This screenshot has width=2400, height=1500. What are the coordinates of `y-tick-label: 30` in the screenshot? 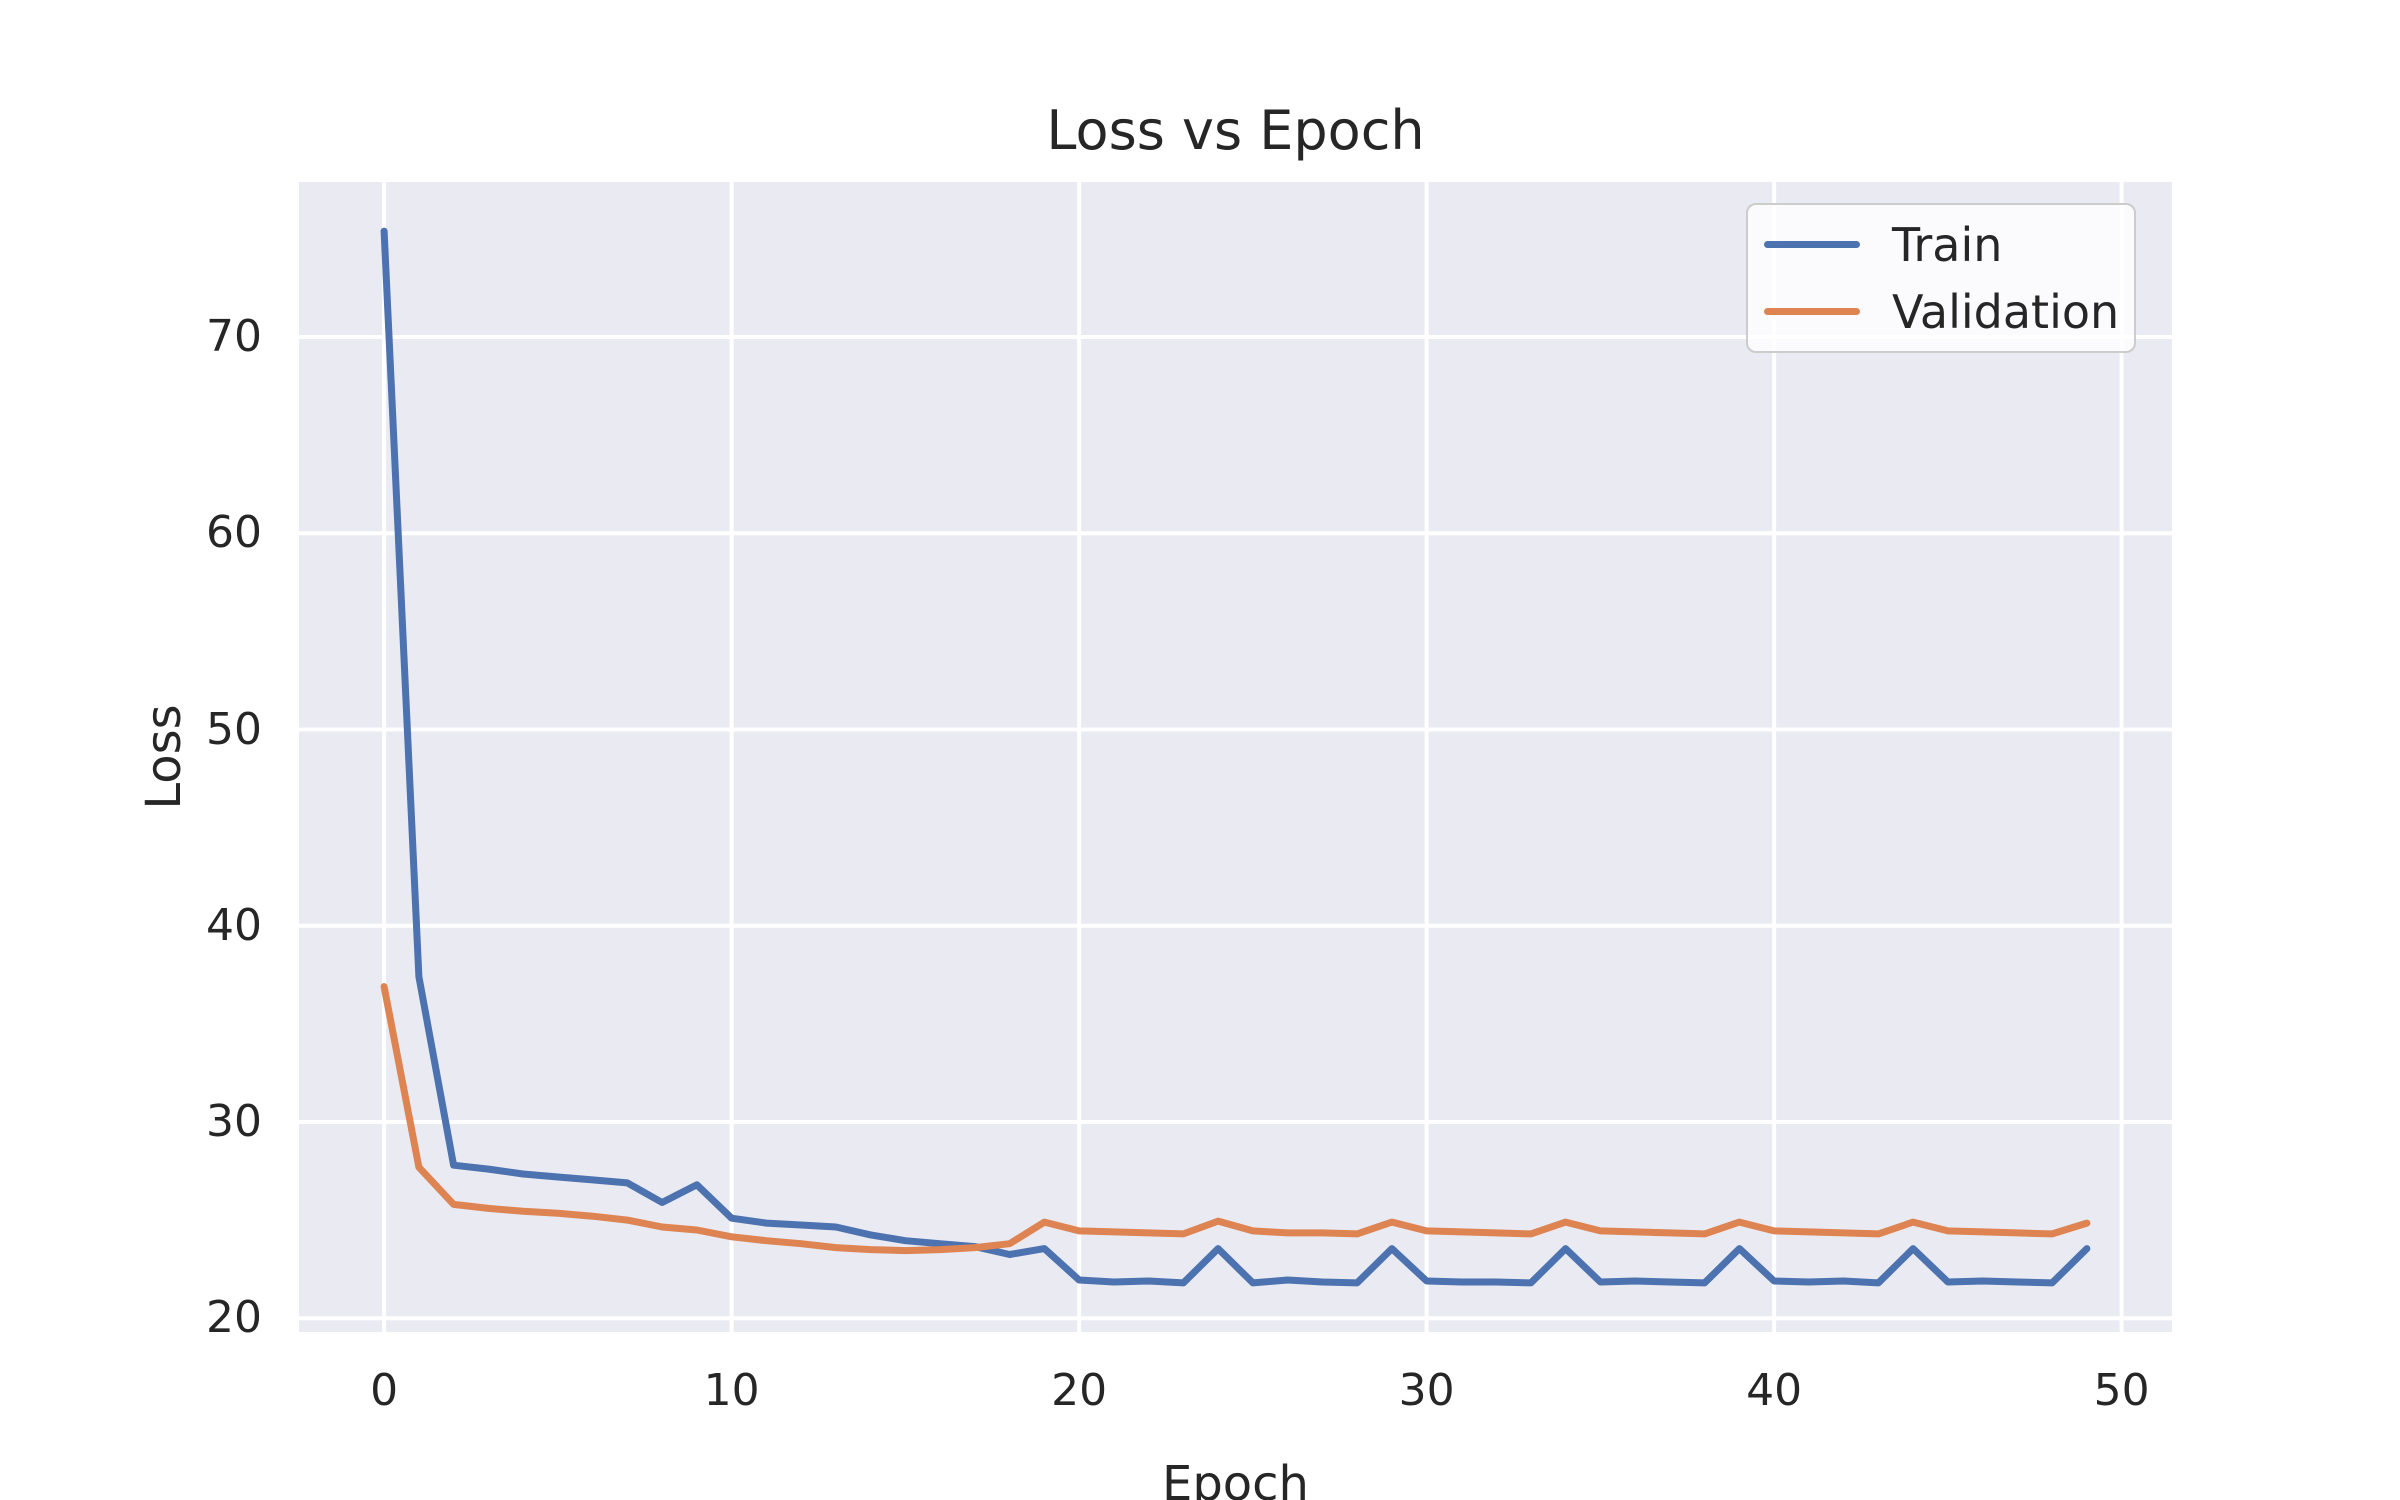 It's located at (234, 1122).